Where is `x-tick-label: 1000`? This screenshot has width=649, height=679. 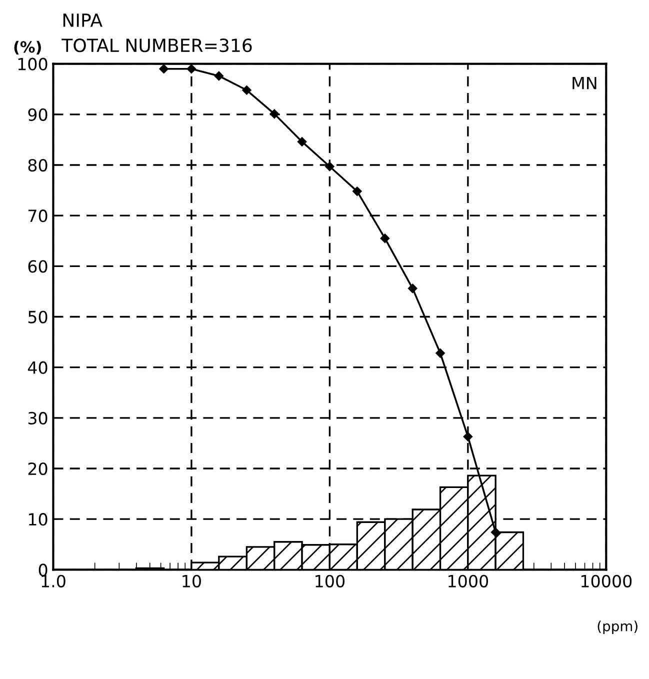
x-tick-label: 1000 is located at coordinates (468, 581).